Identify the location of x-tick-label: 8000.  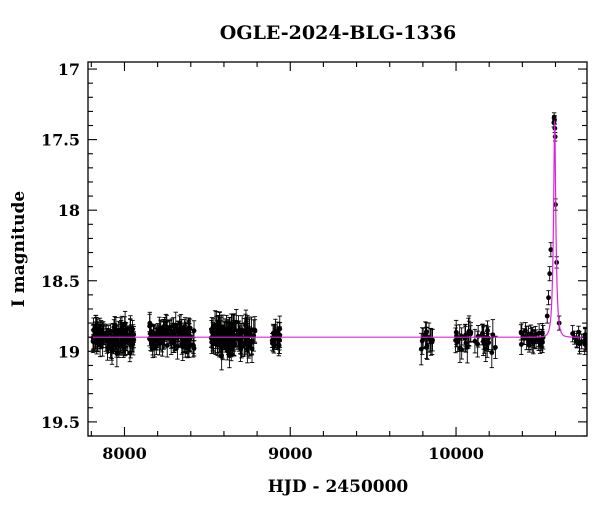
(124, 453).